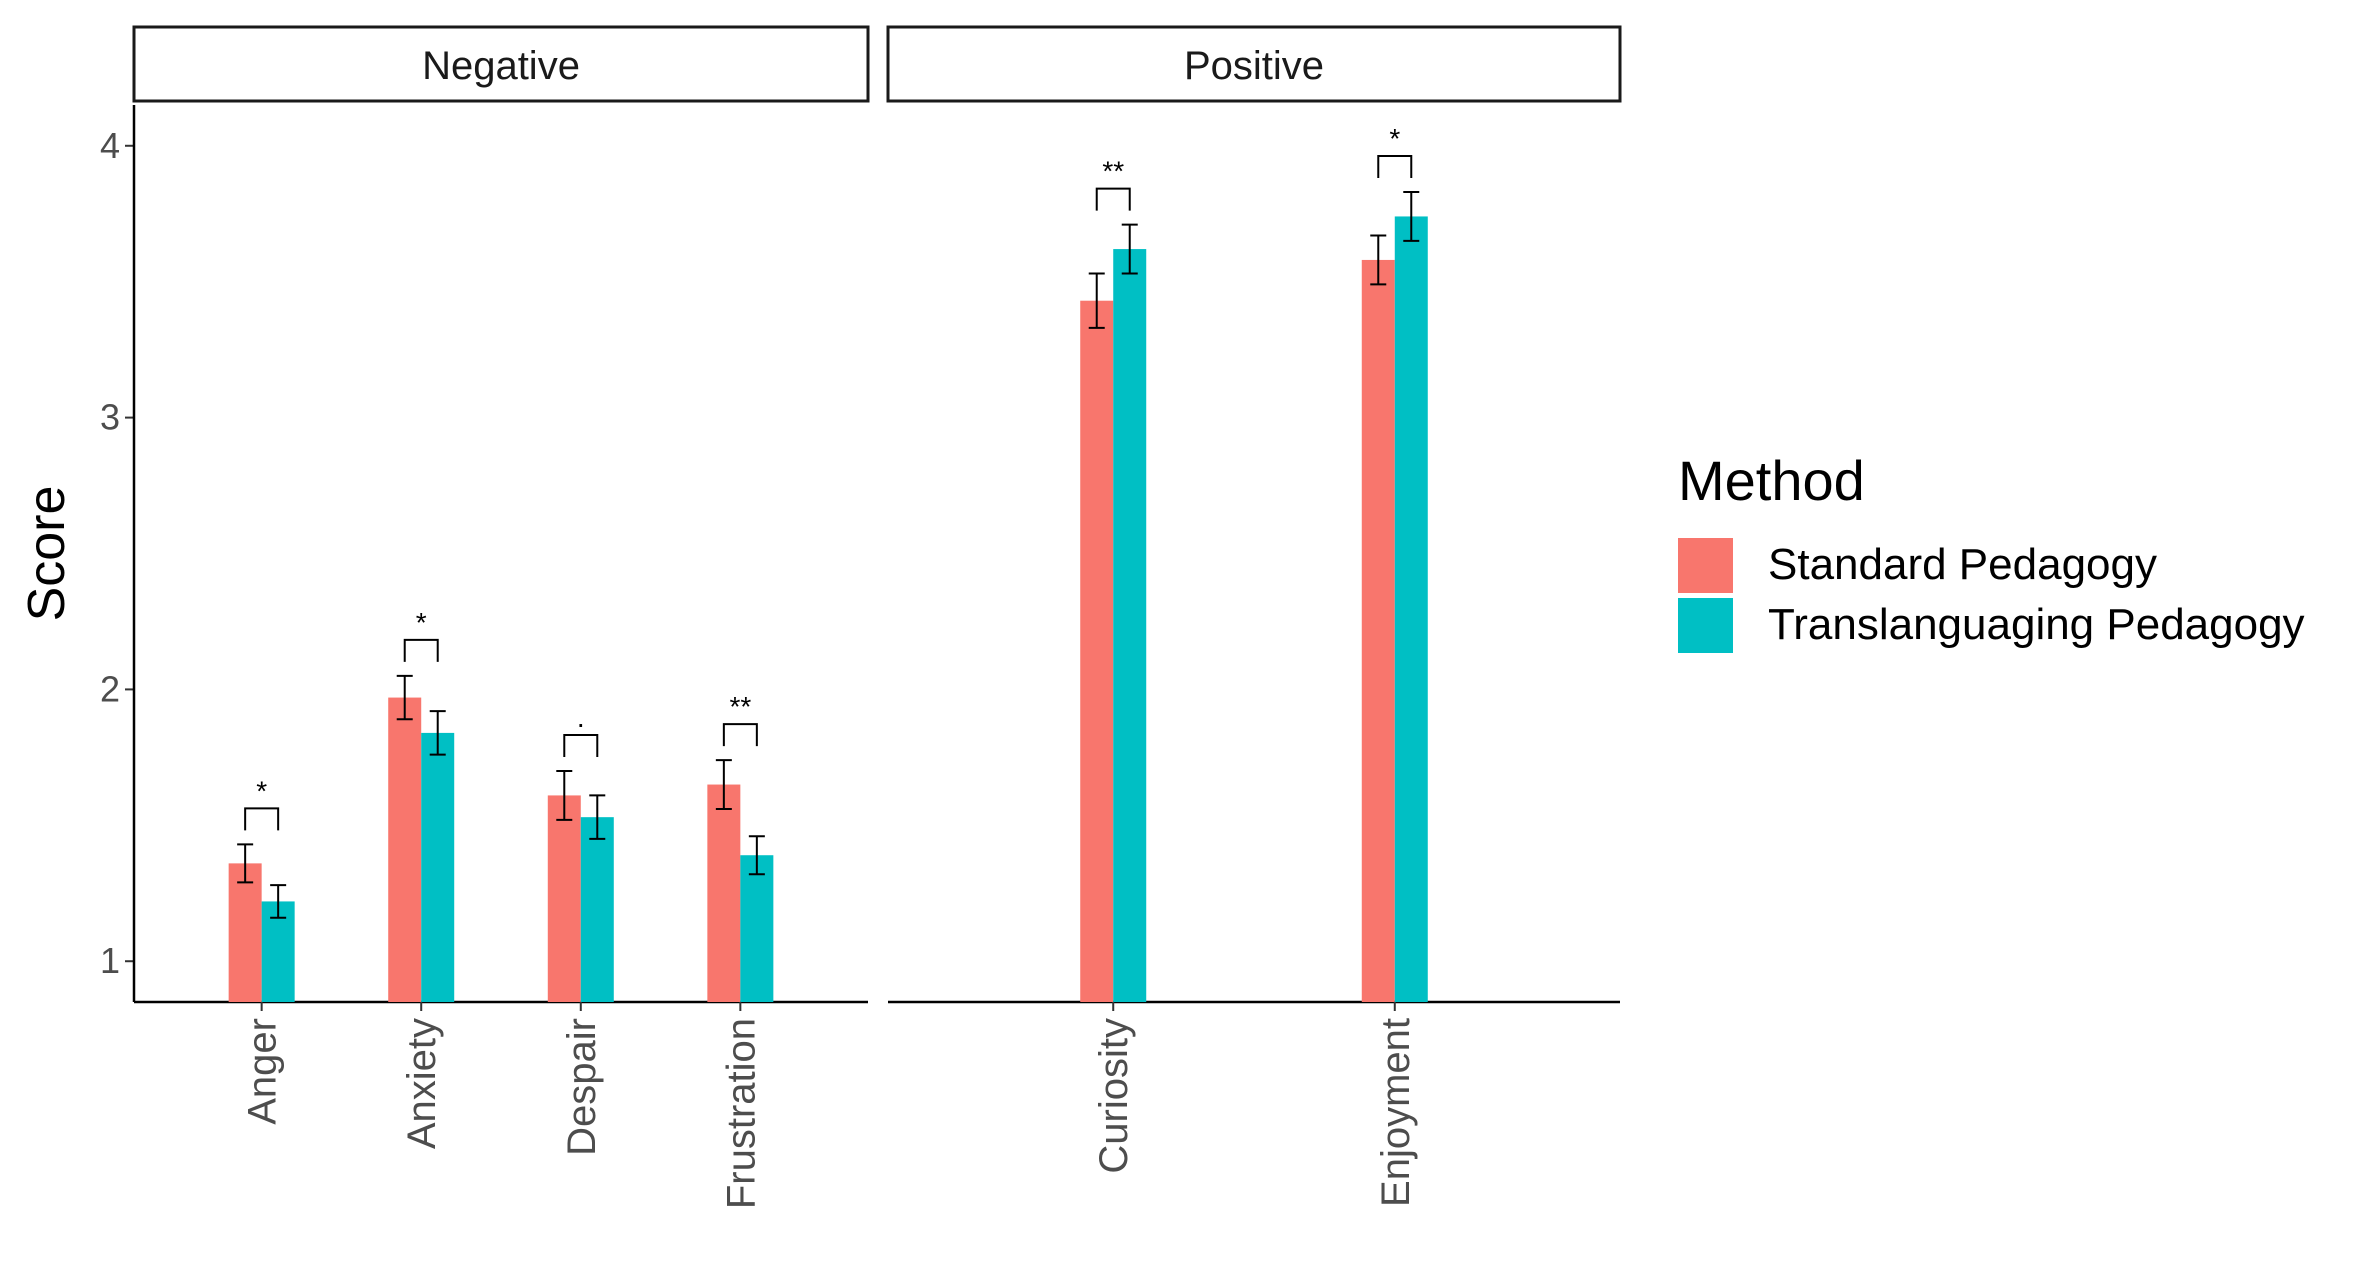  Describe the element at coordinates (1378, 630) in the screenshot. I see `bar-enjoyment-standard` at that location.